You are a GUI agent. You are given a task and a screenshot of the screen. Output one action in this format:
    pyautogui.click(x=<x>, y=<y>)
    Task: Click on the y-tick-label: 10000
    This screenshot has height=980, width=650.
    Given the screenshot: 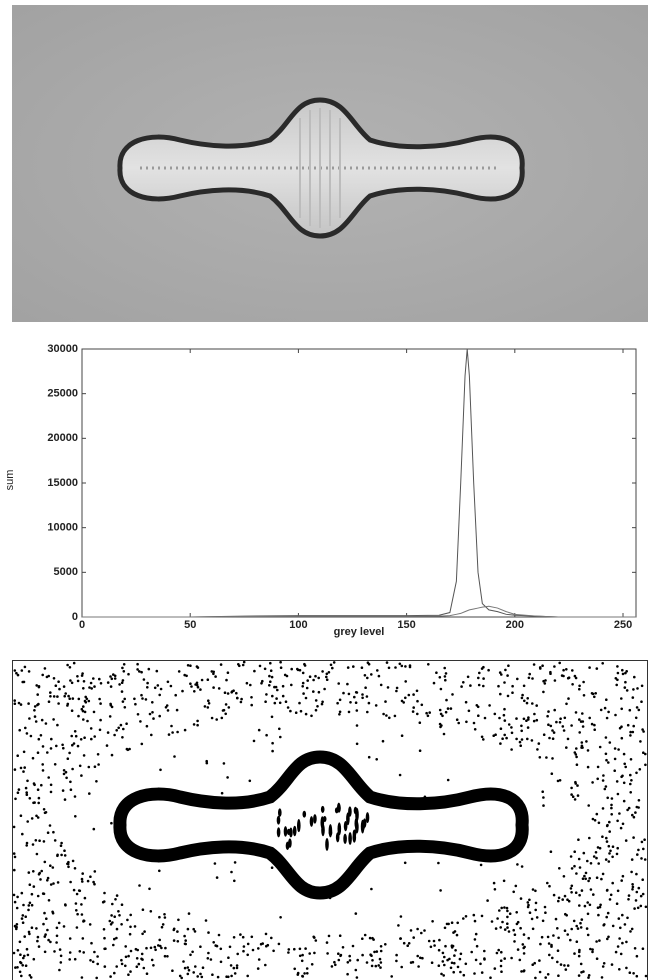 What is the action you would take?
    pyautogui.click(x=62, y=528)
    